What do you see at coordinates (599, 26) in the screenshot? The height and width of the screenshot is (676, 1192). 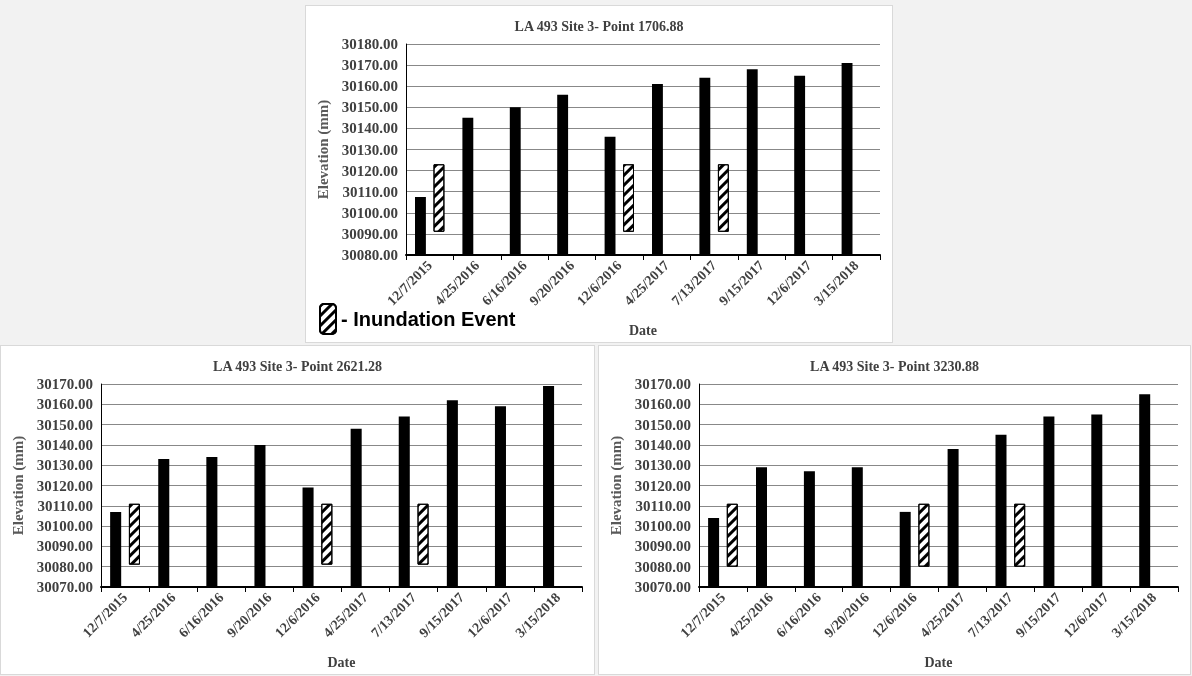 I see `chart-title: LA 493 Site 3- Point 1706.88` at bounding box center [599, 26].